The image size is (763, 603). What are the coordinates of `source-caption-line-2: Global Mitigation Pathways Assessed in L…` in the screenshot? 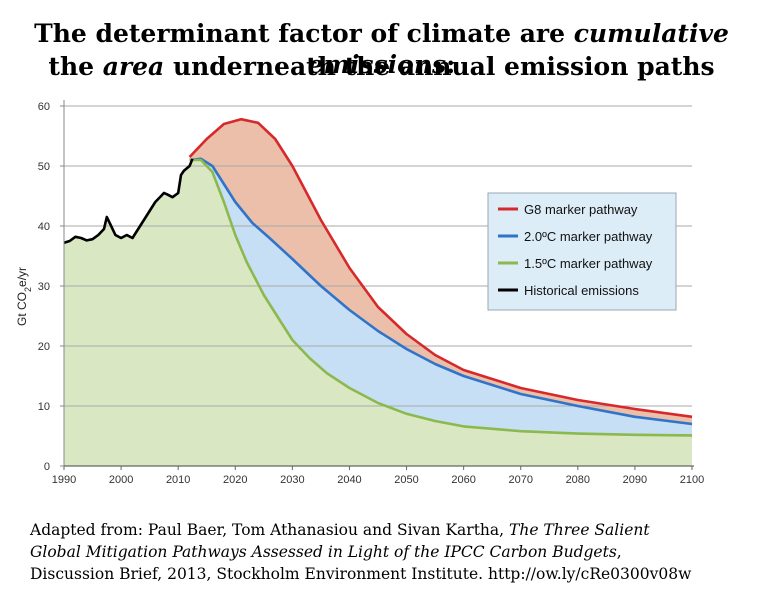 It's located at (326, 552).